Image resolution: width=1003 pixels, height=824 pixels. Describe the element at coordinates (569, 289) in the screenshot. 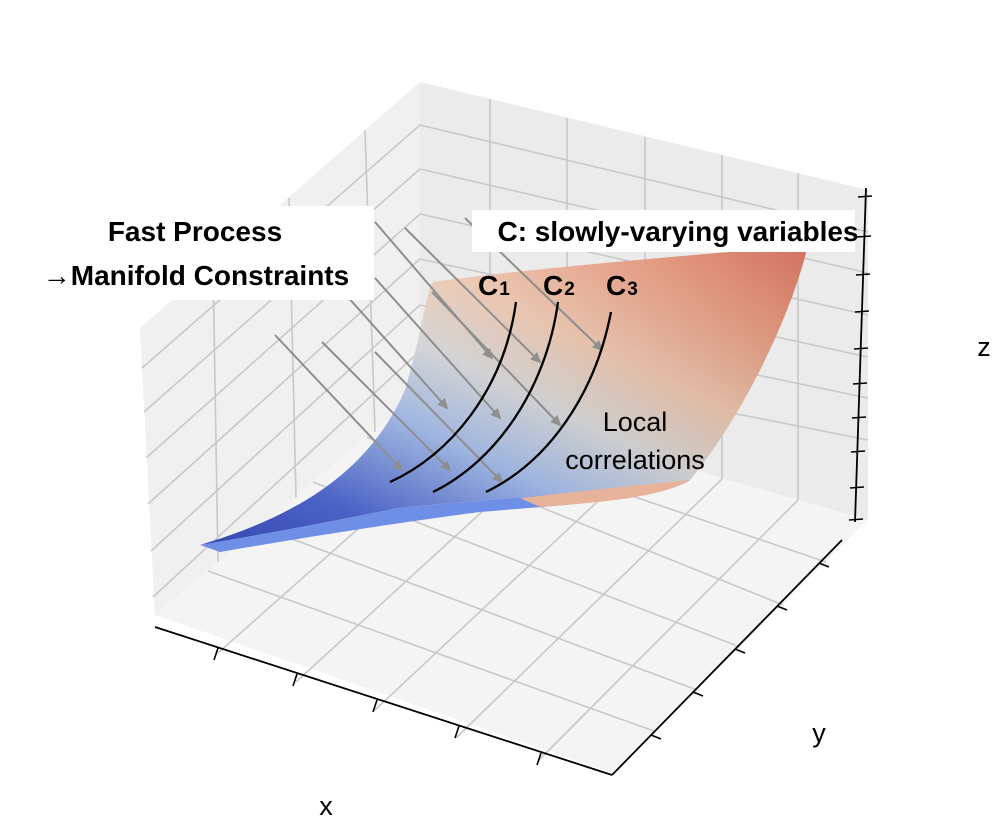

I see `curve-label-c2-sub: 2` at that location.